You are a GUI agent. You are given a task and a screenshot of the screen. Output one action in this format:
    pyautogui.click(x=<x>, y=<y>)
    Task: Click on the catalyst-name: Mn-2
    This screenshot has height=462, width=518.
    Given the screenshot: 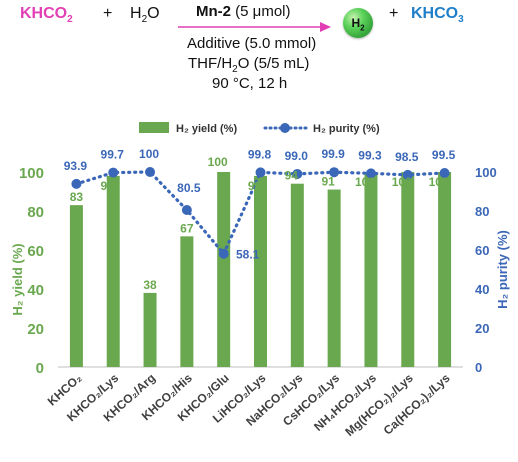 What is the action you would take?
    pyautogui.click(x=213, y=11)
    